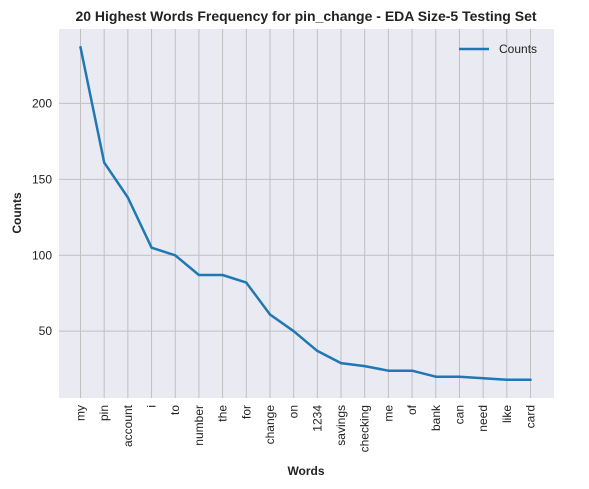 The height and width of the screenshot is (489, 589). Describe the element at coordinates (483, 418) in the screenshot. I see `x-tick-label: need` at that location.